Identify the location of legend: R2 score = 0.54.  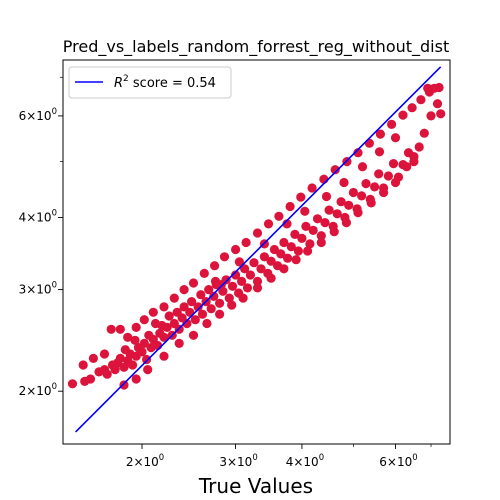
(150, 82).